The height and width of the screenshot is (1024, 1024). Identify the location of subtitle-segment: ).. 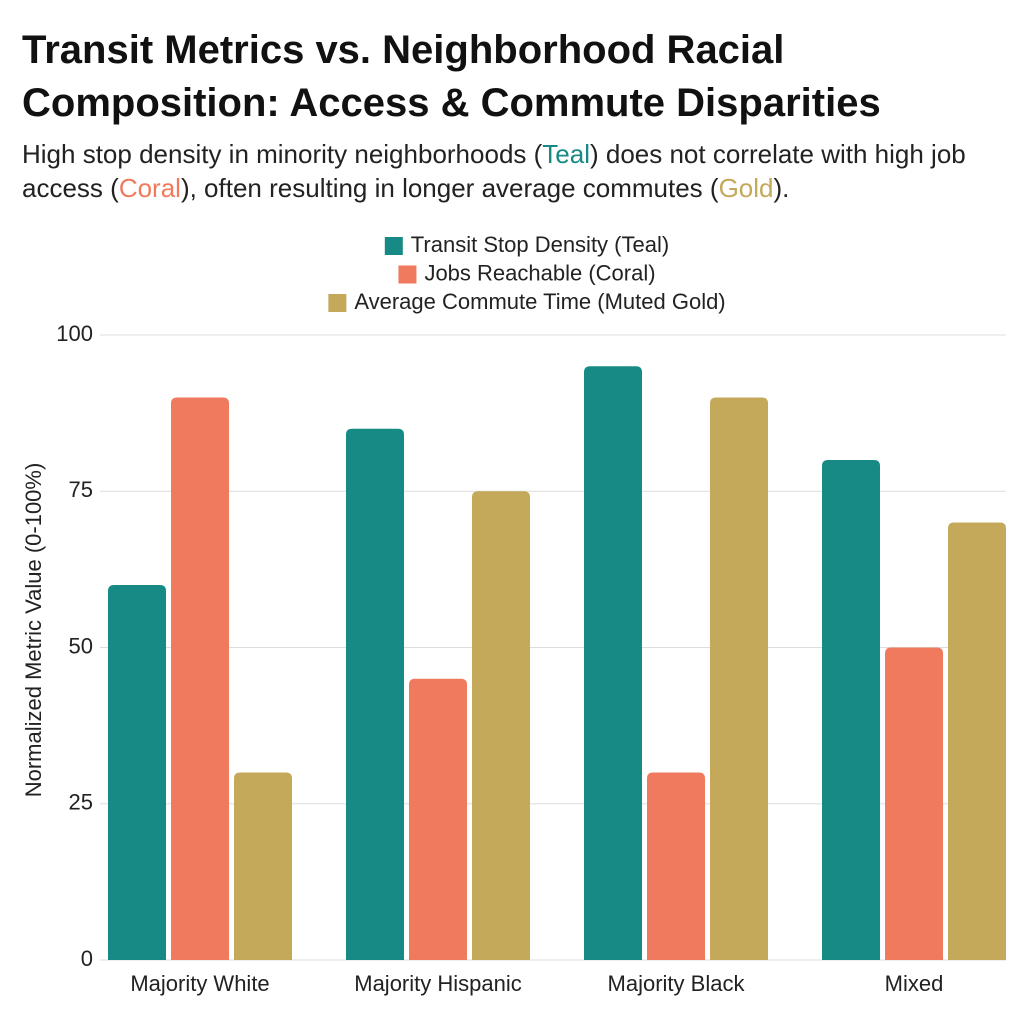
(781, 188).